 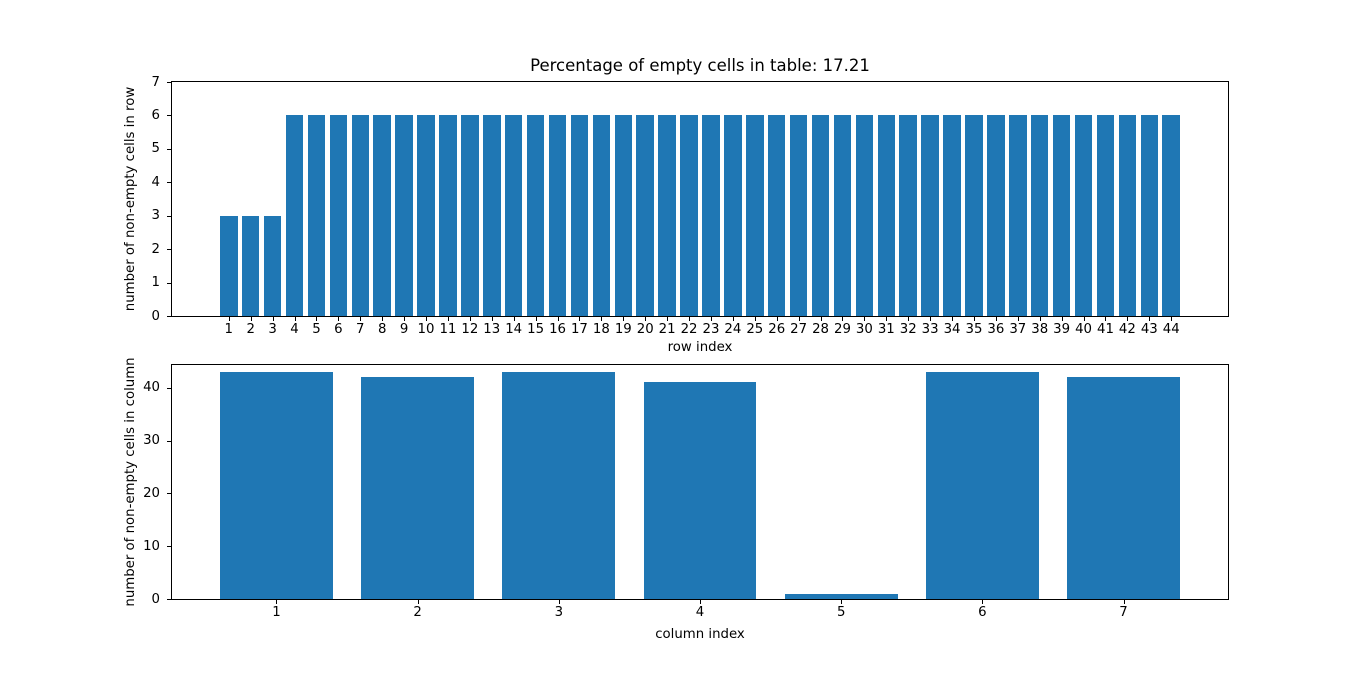 What do you see at coordinates (155, 149) in the screenshot?
I see `y-tick-label: 5` at bounding box center [155, 149].